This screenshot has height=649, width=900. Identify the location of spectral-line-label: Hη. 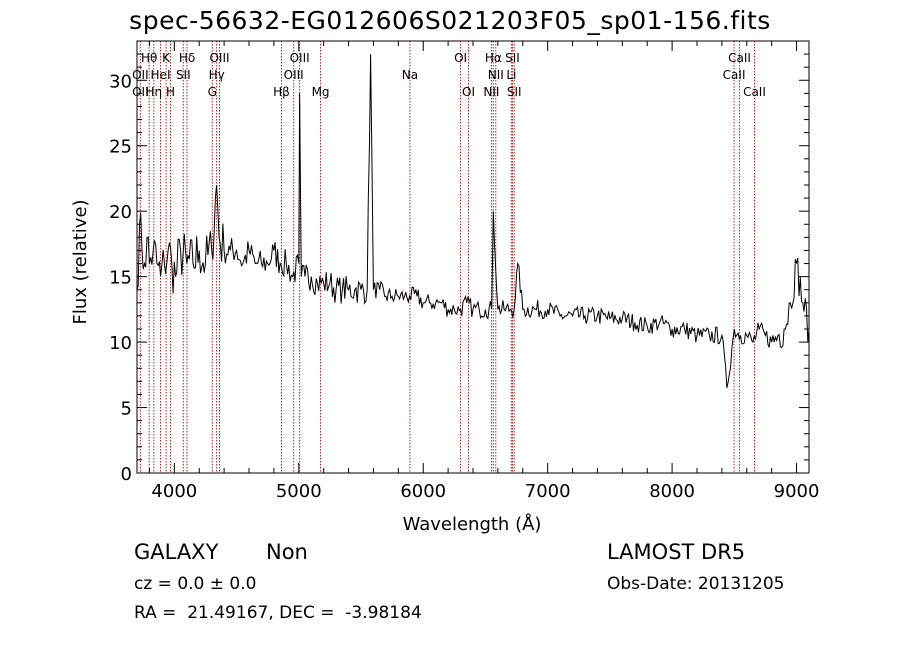
(153, 92).